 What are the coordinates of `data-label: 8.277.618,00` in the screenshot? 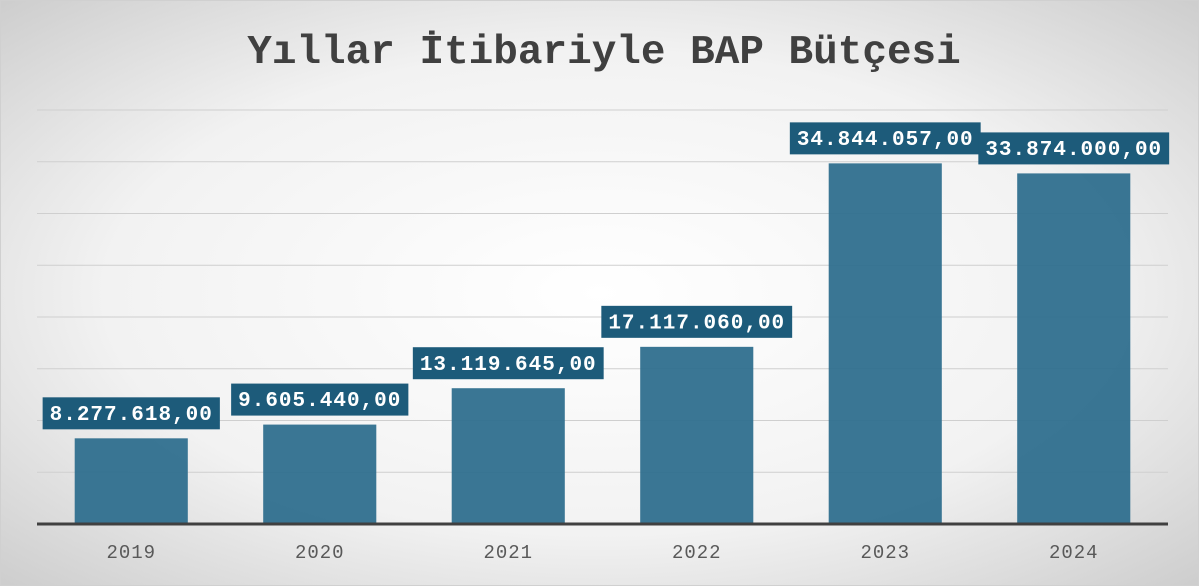 It's located at (131, 415).